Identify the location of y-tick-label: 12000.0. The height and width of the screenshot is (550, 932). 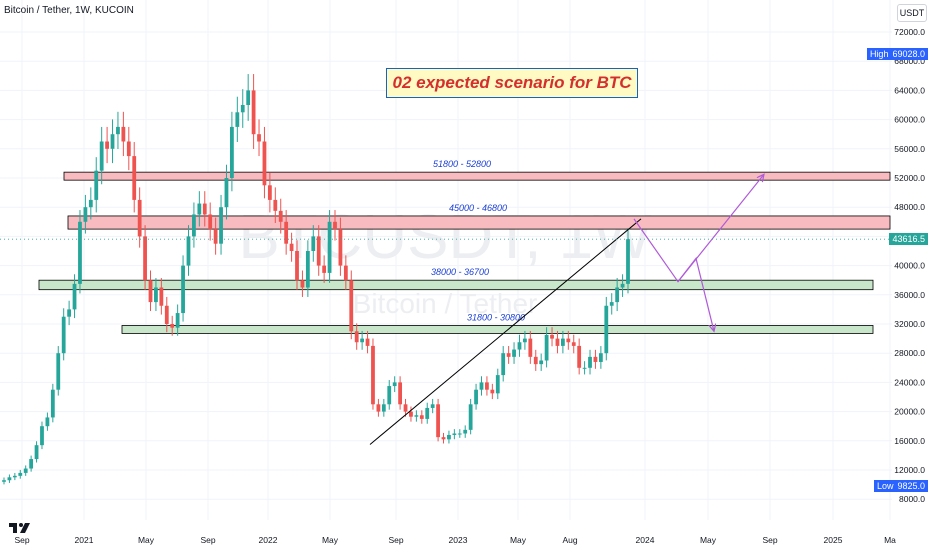
(909, 470).